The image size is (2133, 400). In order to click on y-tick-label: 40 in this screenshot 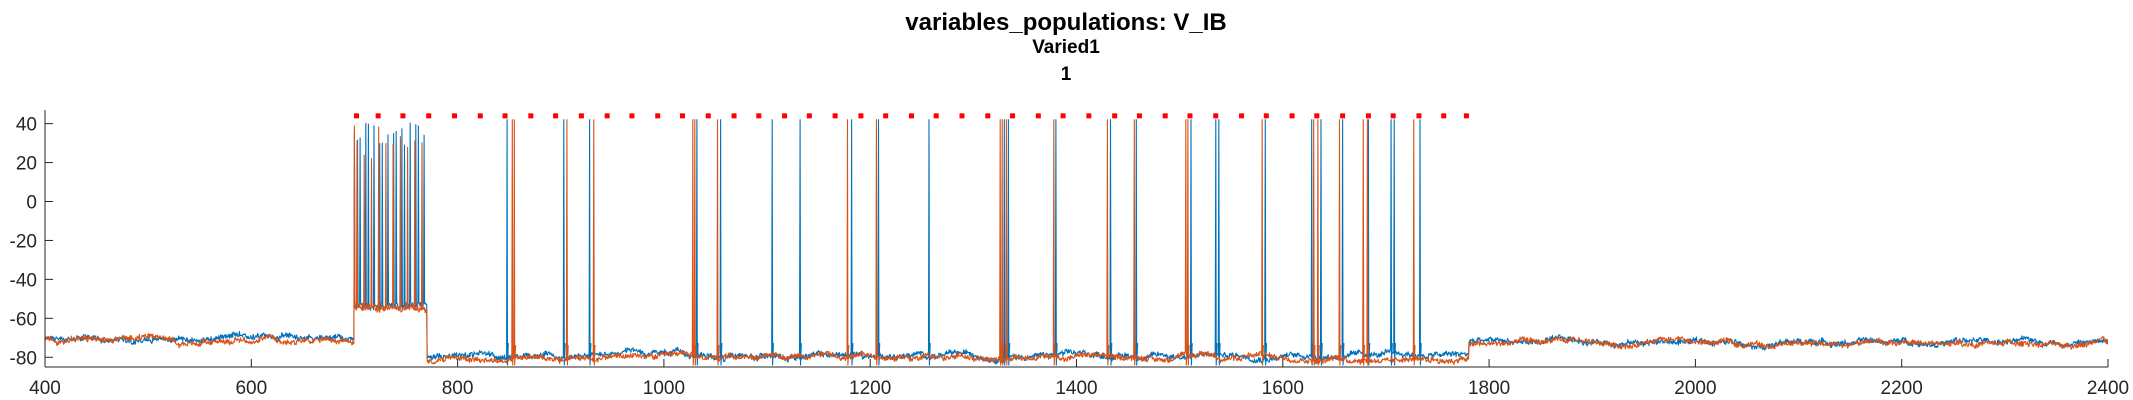, I will do `click(26, 125)`.